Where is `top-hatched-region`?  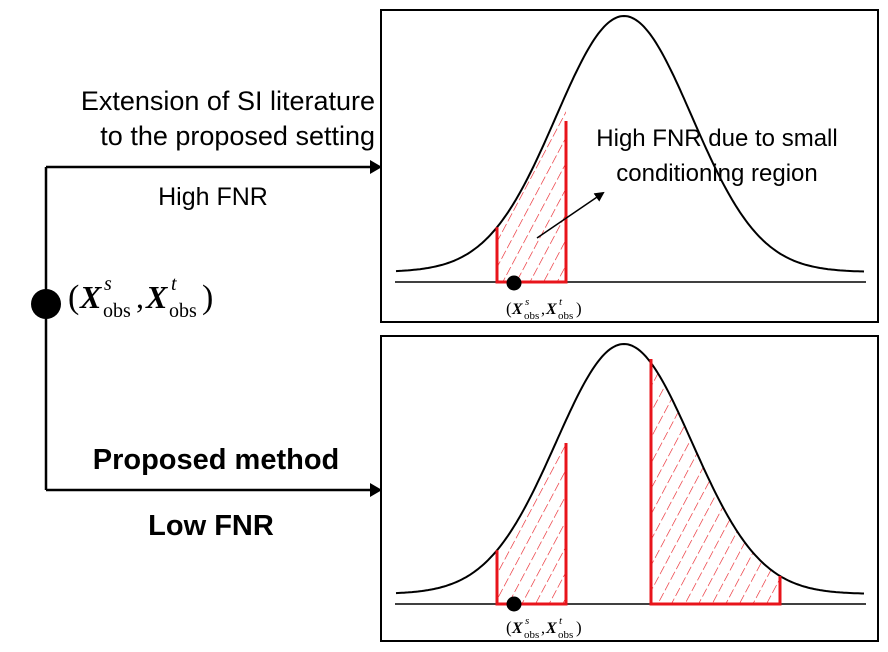
top-hatched-region is located at coordinates (531, 188).